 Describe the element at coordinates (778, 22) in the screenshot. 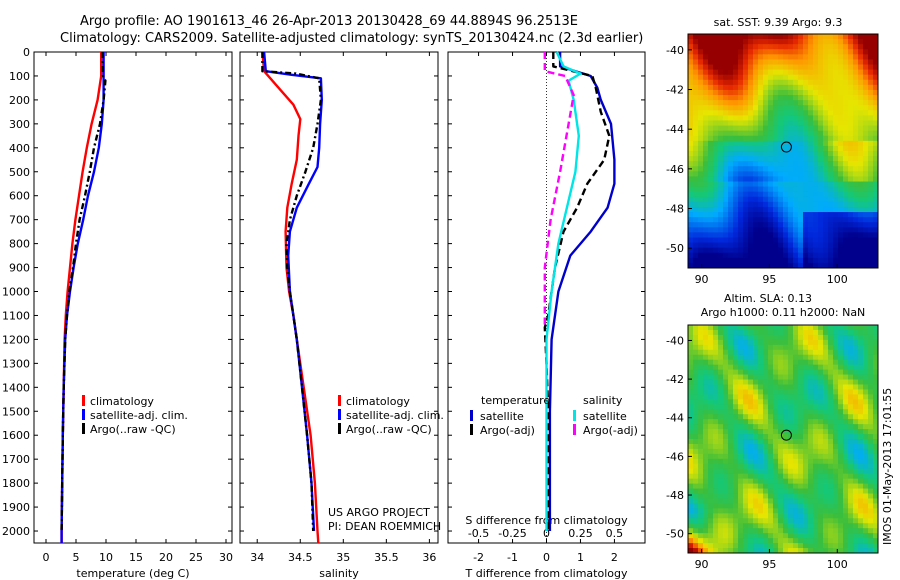

I see `map-title: sat. SST: 9.39 Argo: 9.3` at that location.